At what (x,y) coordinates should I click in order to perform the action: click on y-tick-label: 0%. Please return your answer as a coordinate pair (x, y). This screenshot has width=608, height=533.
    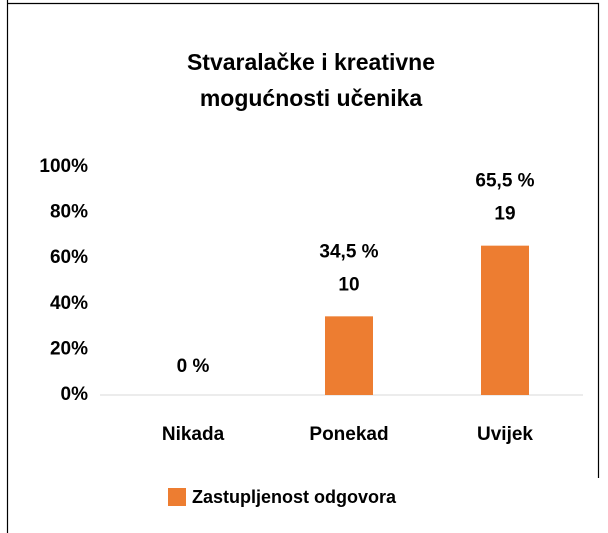
    Looking at the image, I should click on (75, 394).